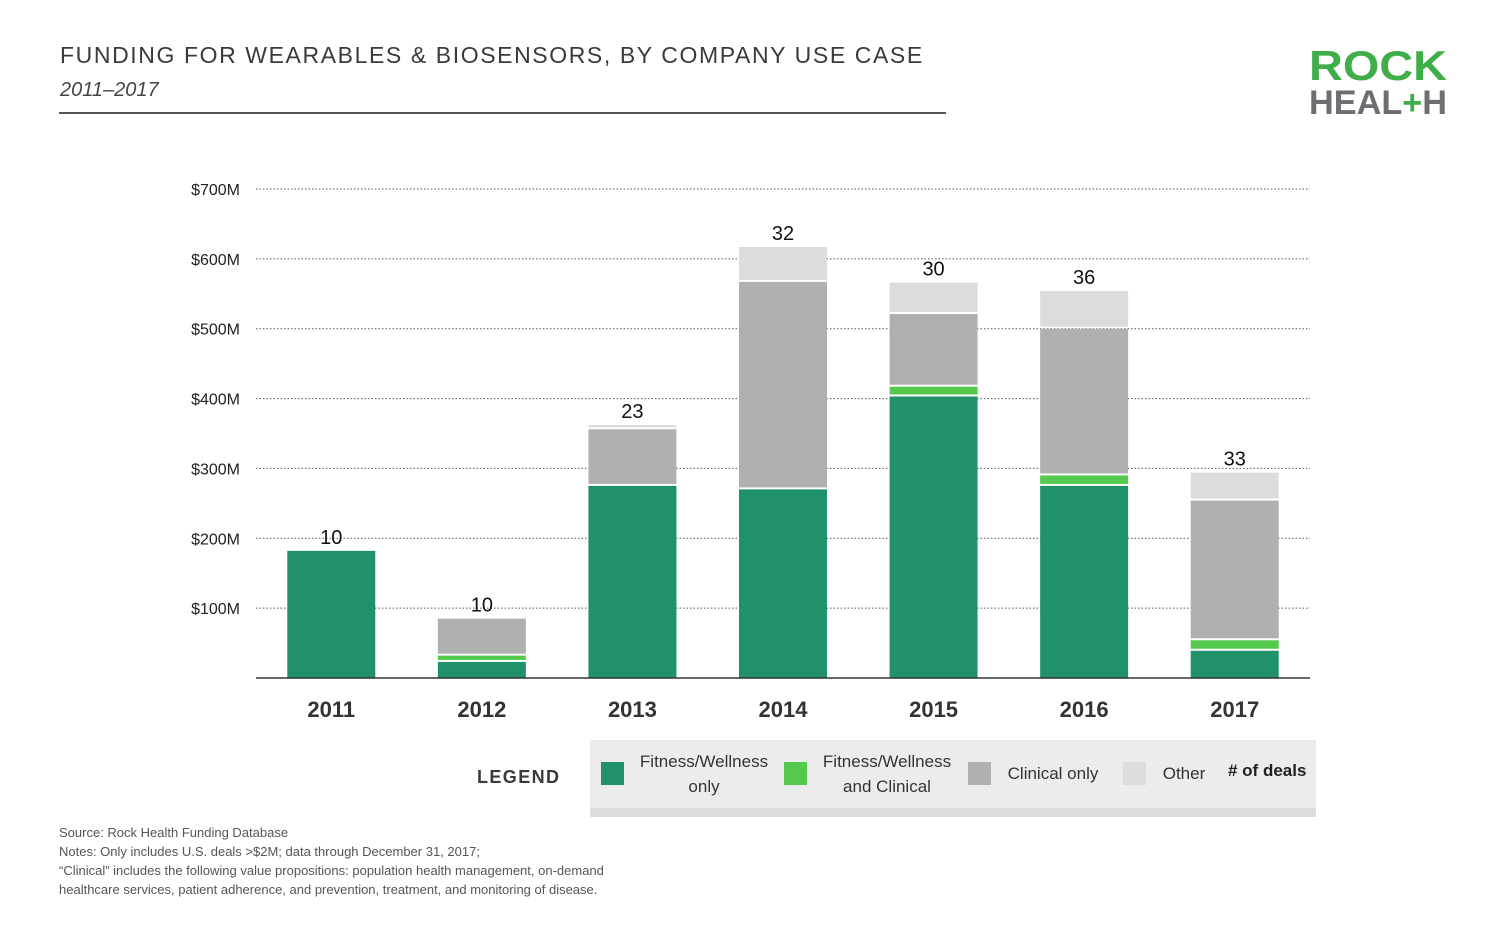  I want to click on bar-other-2013, so click(632, 426).